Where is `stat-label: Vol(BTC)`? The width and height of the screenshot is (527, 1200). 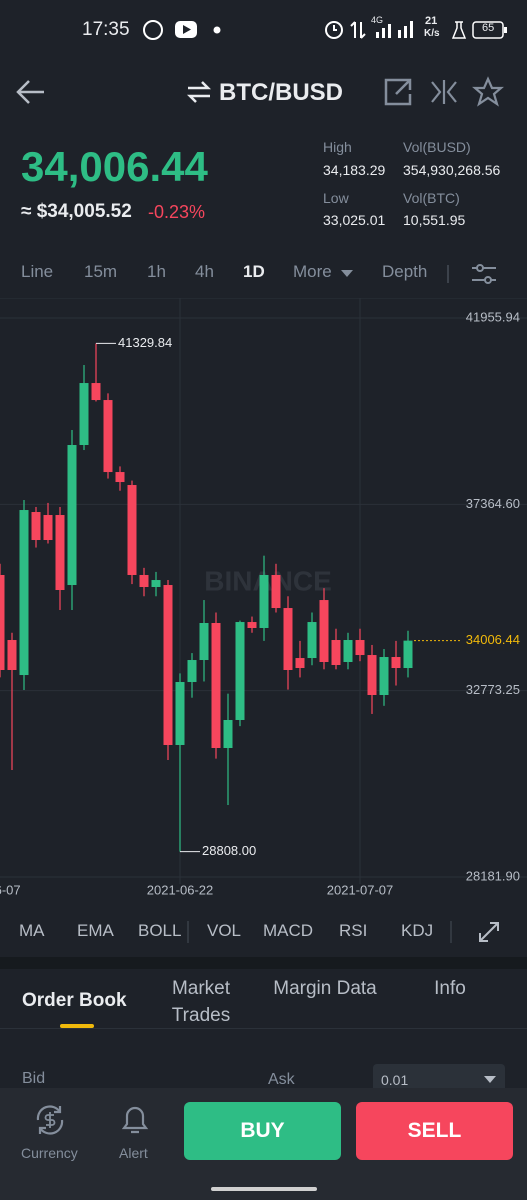 stat-label: Vol(BTC) is located at coordinates (431, 198).